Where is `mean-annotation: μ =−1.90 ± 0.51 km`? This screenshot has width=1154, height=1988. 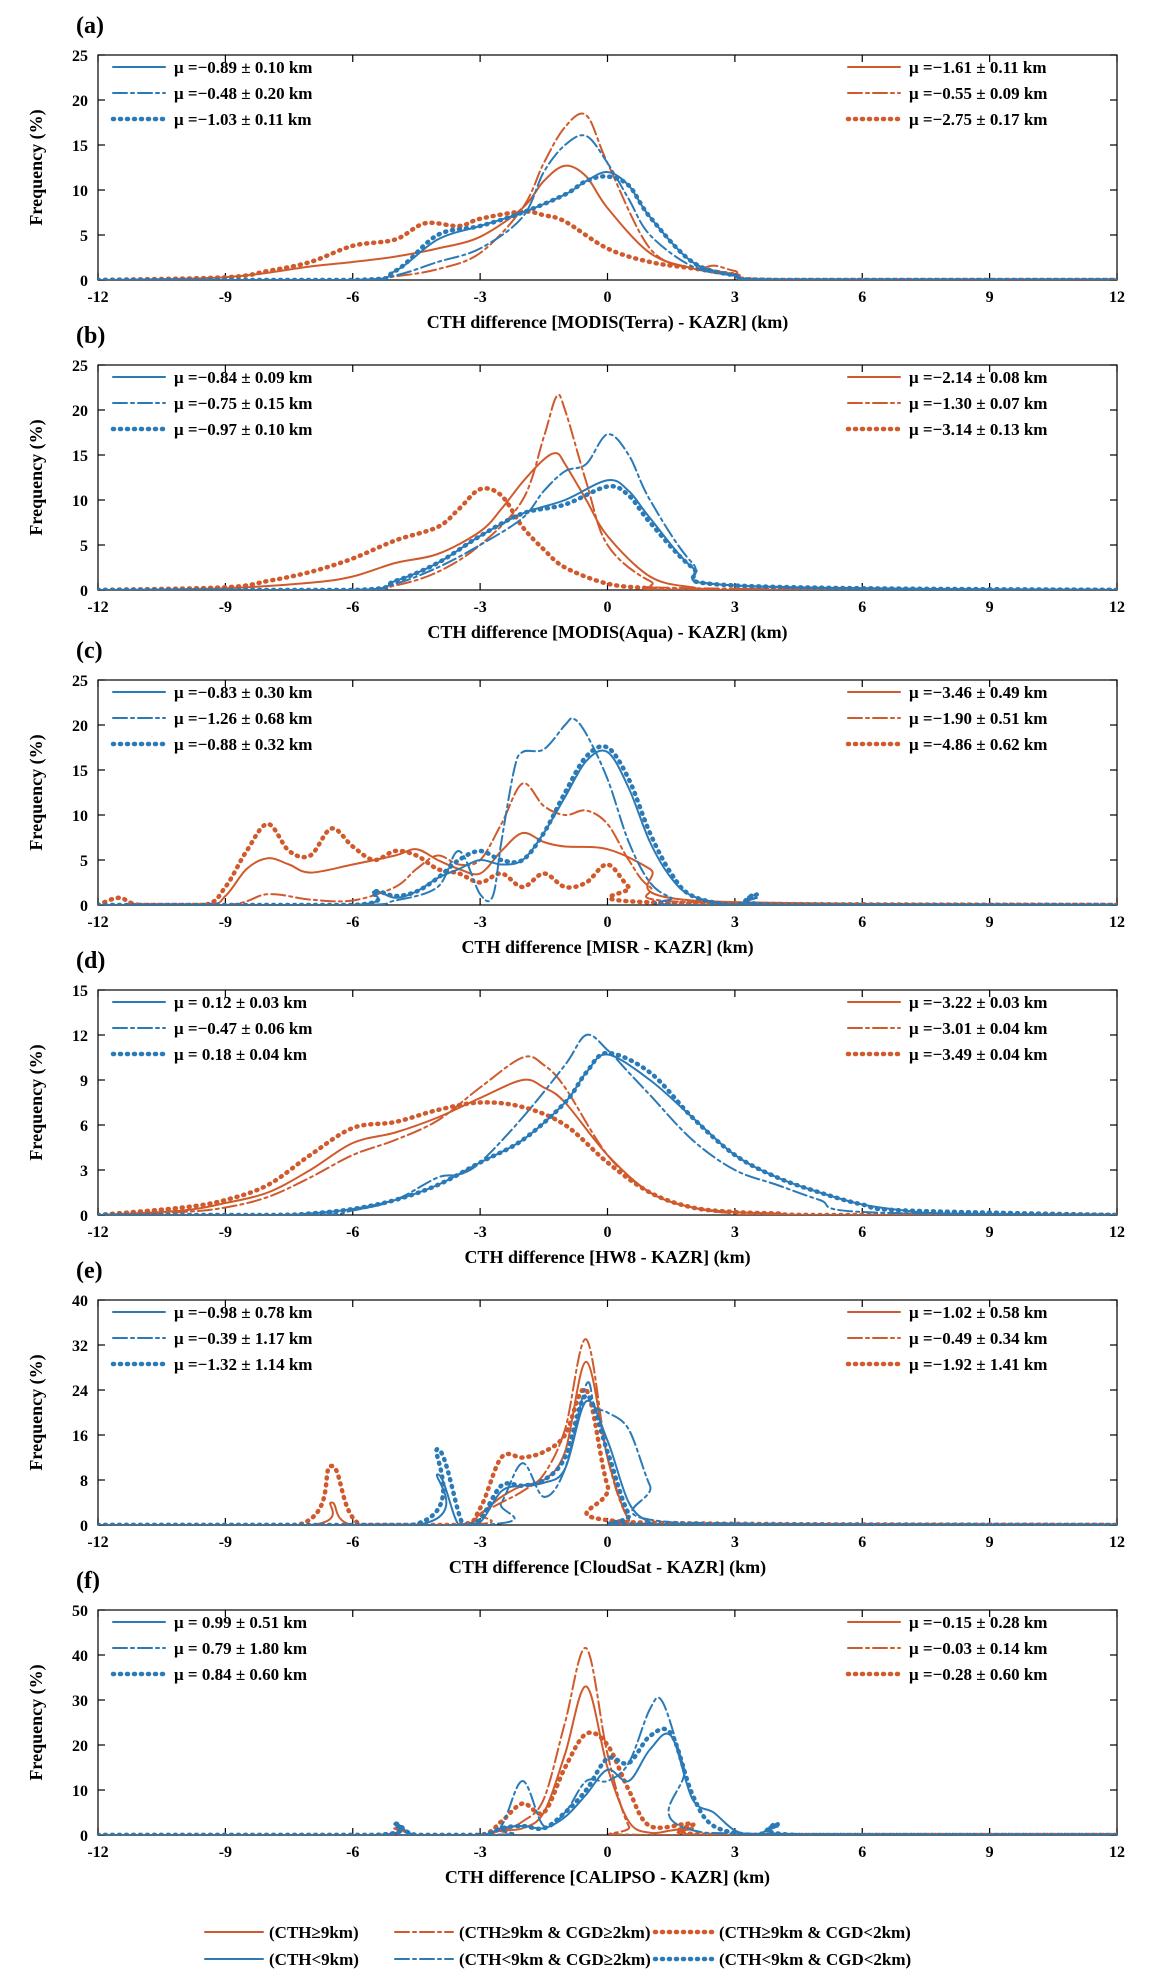 mean-annotation: μ =−1.90 ± 0.51 km is located at coordinates (978, 718).